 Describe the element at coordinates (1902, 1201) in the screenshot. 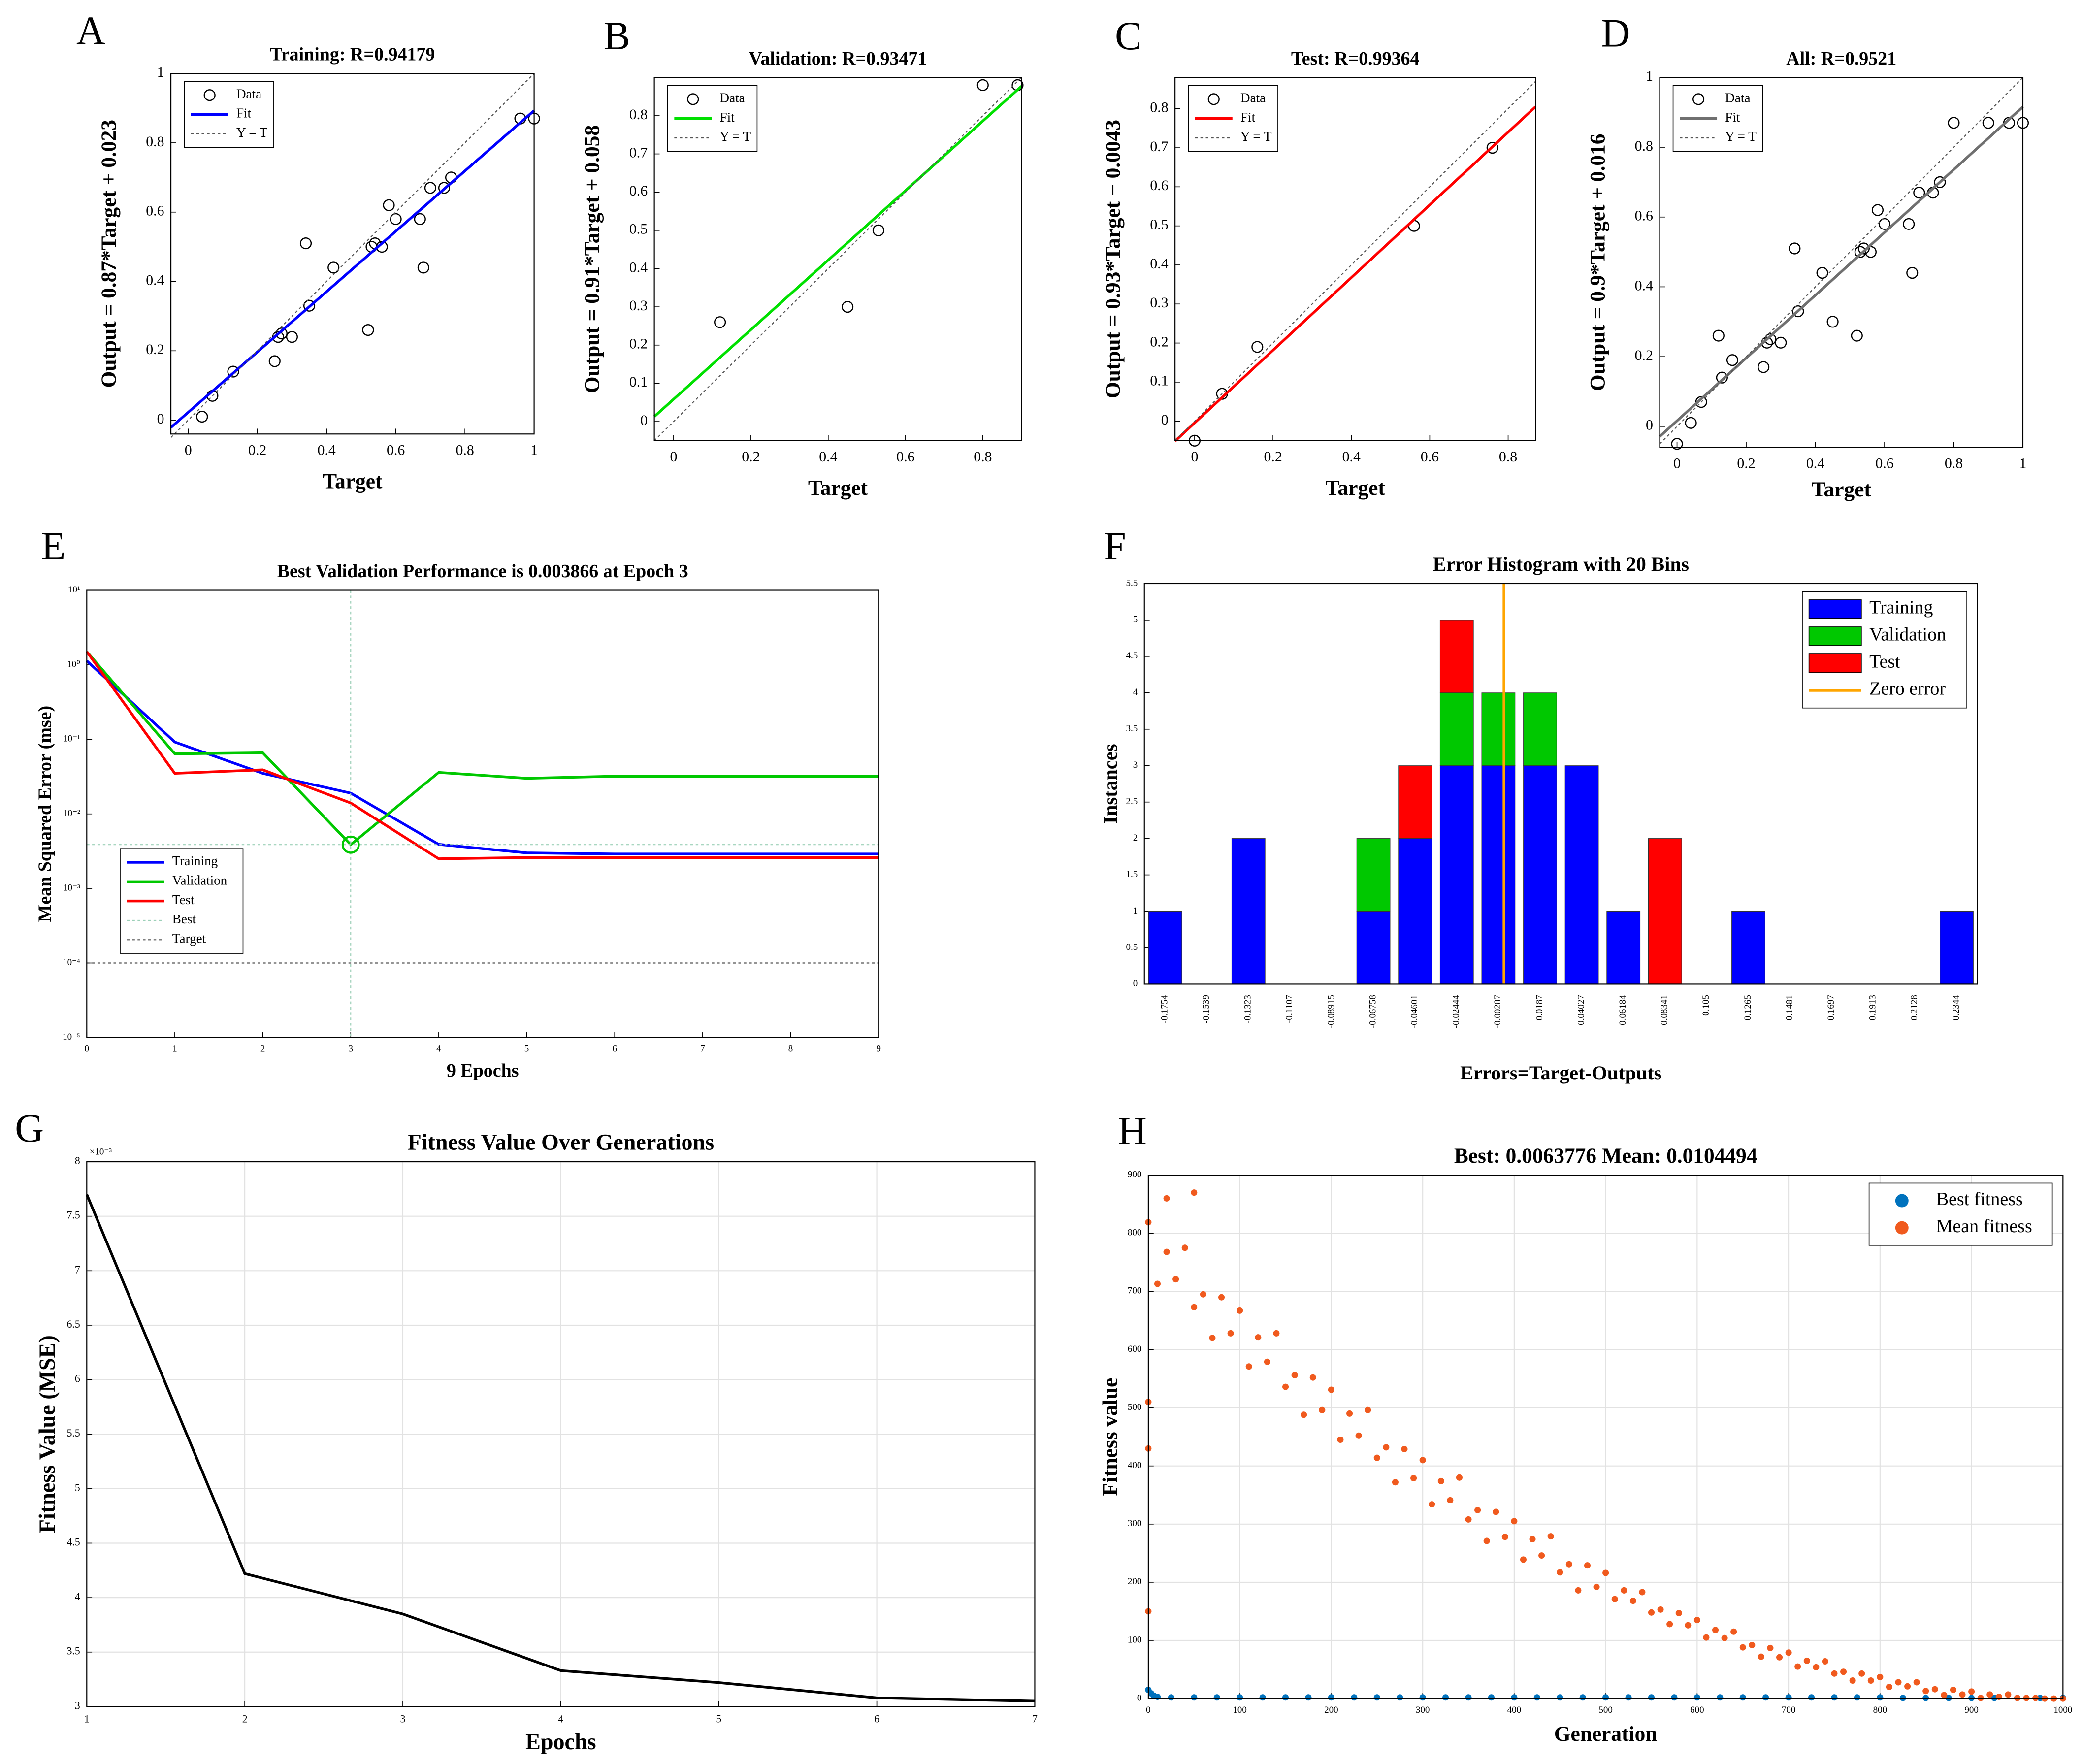

I see `legend-swatch` at that location.